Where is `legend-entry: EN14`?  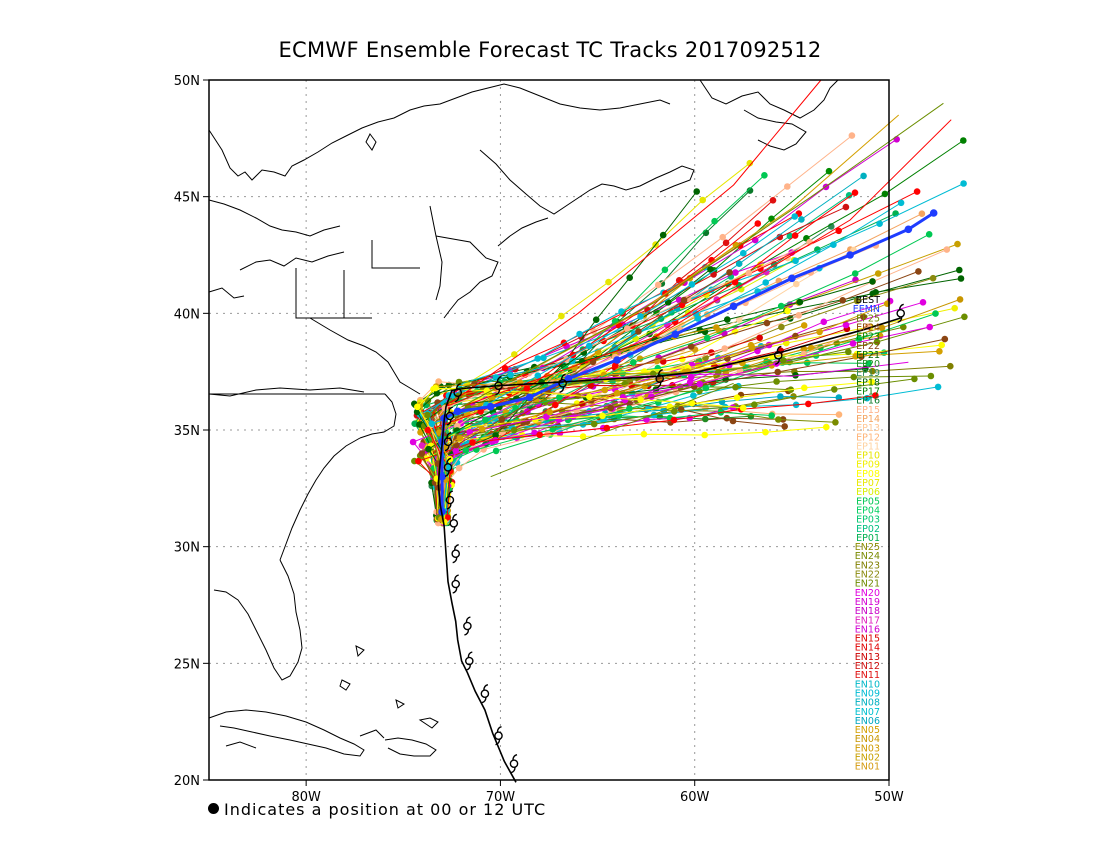
legend-entry: EN14 is located at coordinates (867, 648).